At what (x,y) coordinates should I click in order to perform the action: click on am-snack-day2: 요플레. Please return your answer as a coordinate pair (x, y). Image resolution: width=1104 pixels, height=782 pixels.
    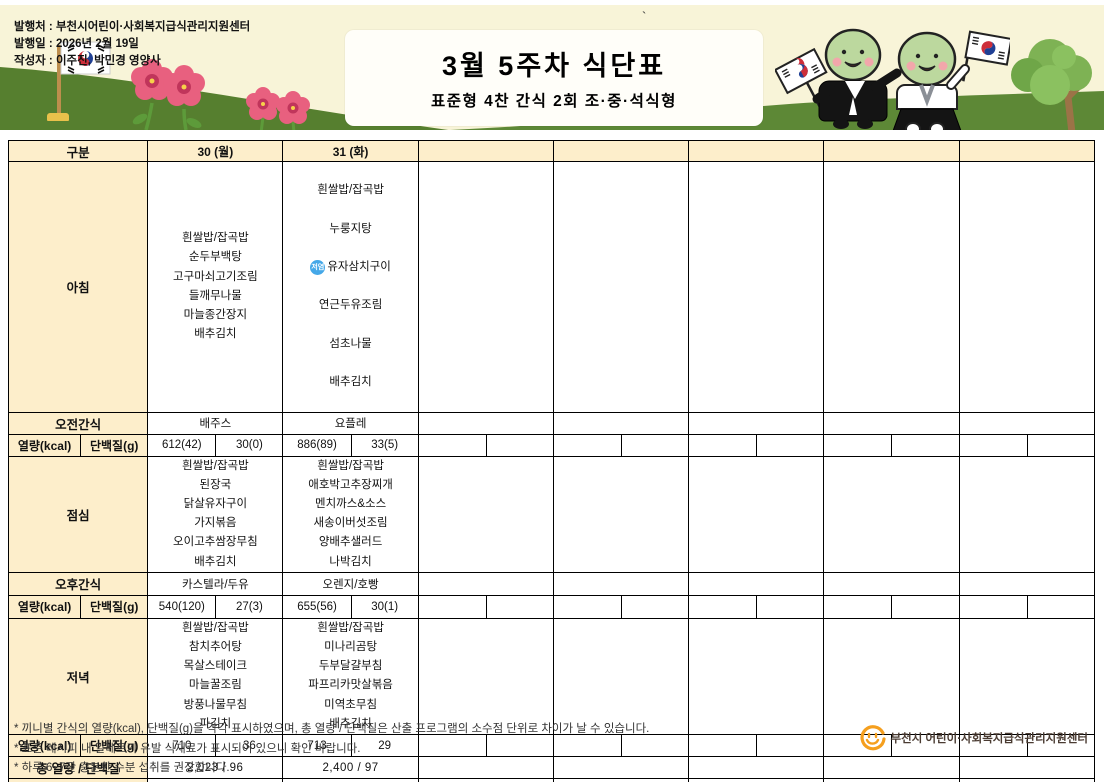
    Looking at the image, I should click on (350, 423).